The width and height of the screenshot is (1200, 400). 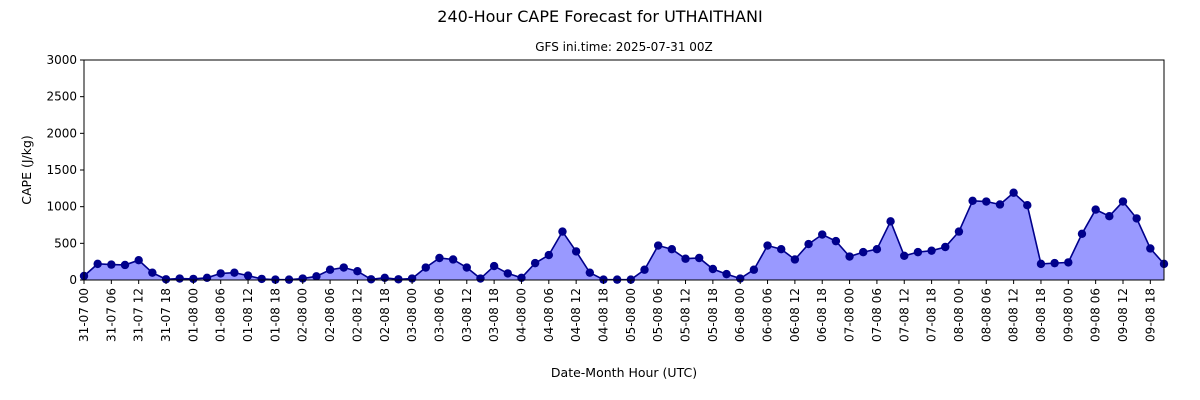 I want to click on x-tick-label: 01-08 06, so click(x=221, y=315).